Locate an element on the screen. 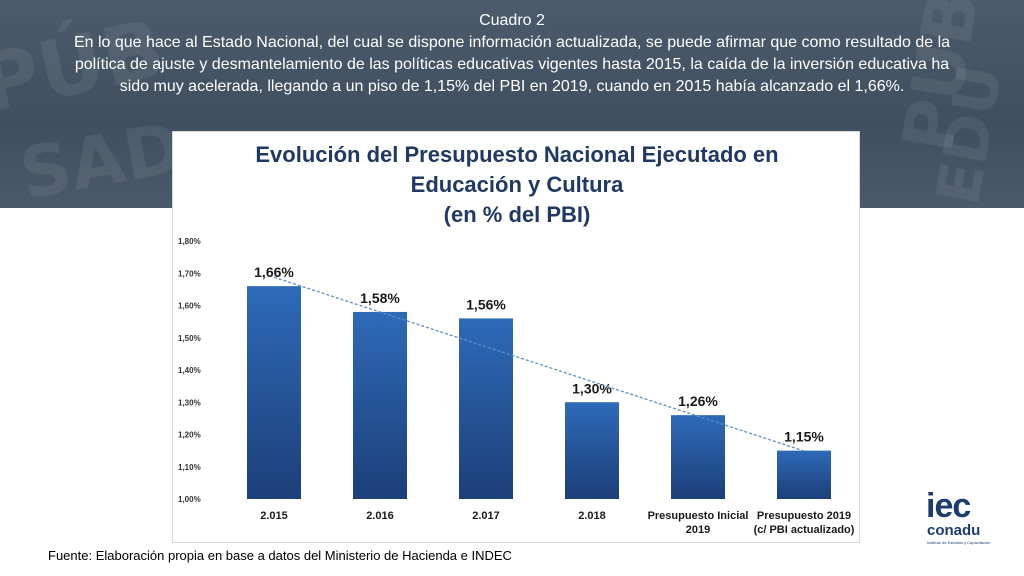  watermark-text: SAD is located at coordinates (101, 157).